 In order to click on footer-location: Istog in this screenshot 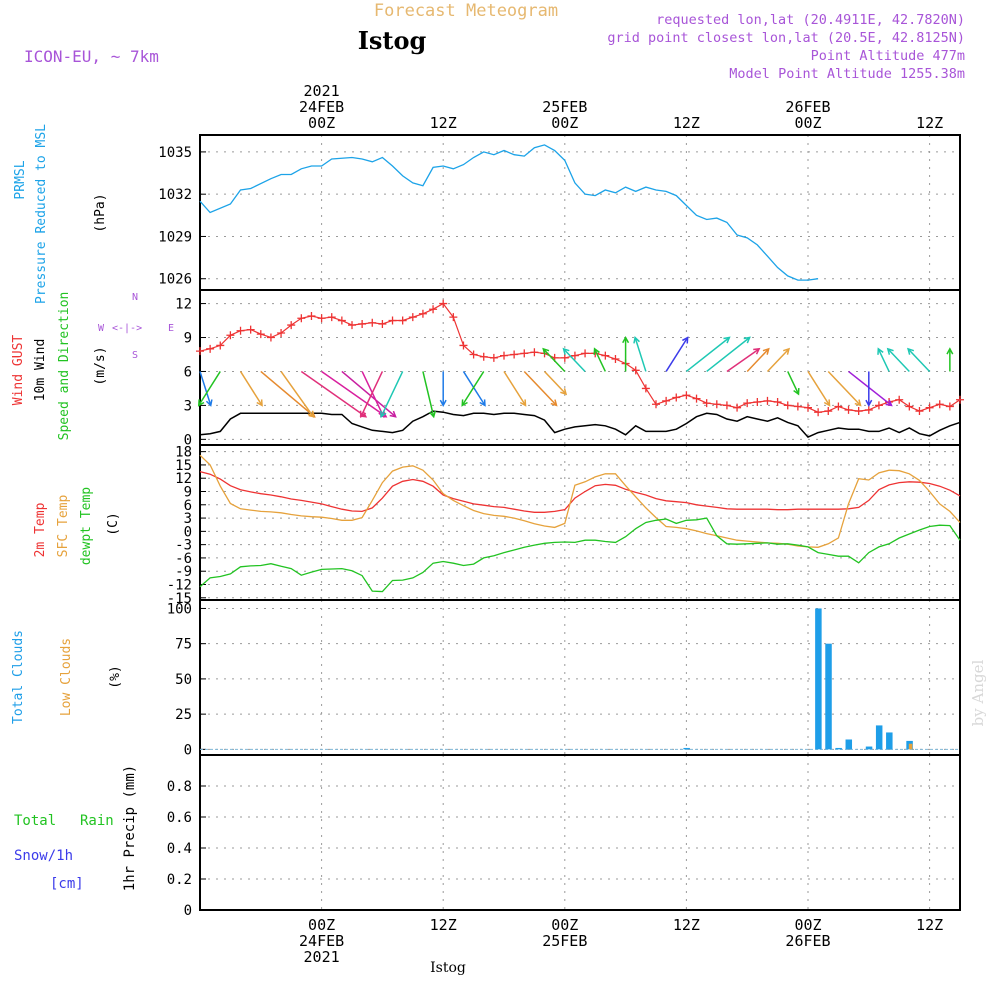, I will do `click(448, 968)`.